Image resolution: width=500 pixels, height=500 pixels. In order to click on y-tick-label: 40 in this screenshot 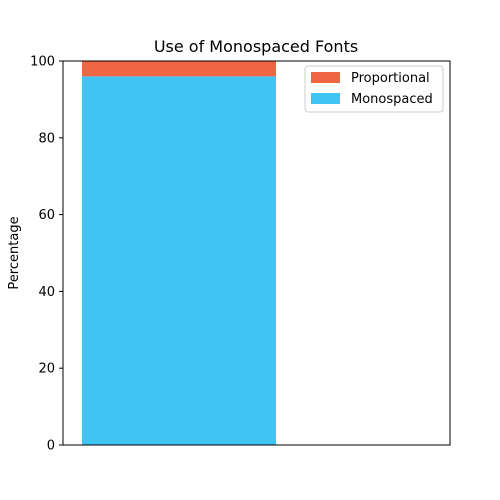, I will do `click(46, 292)`.